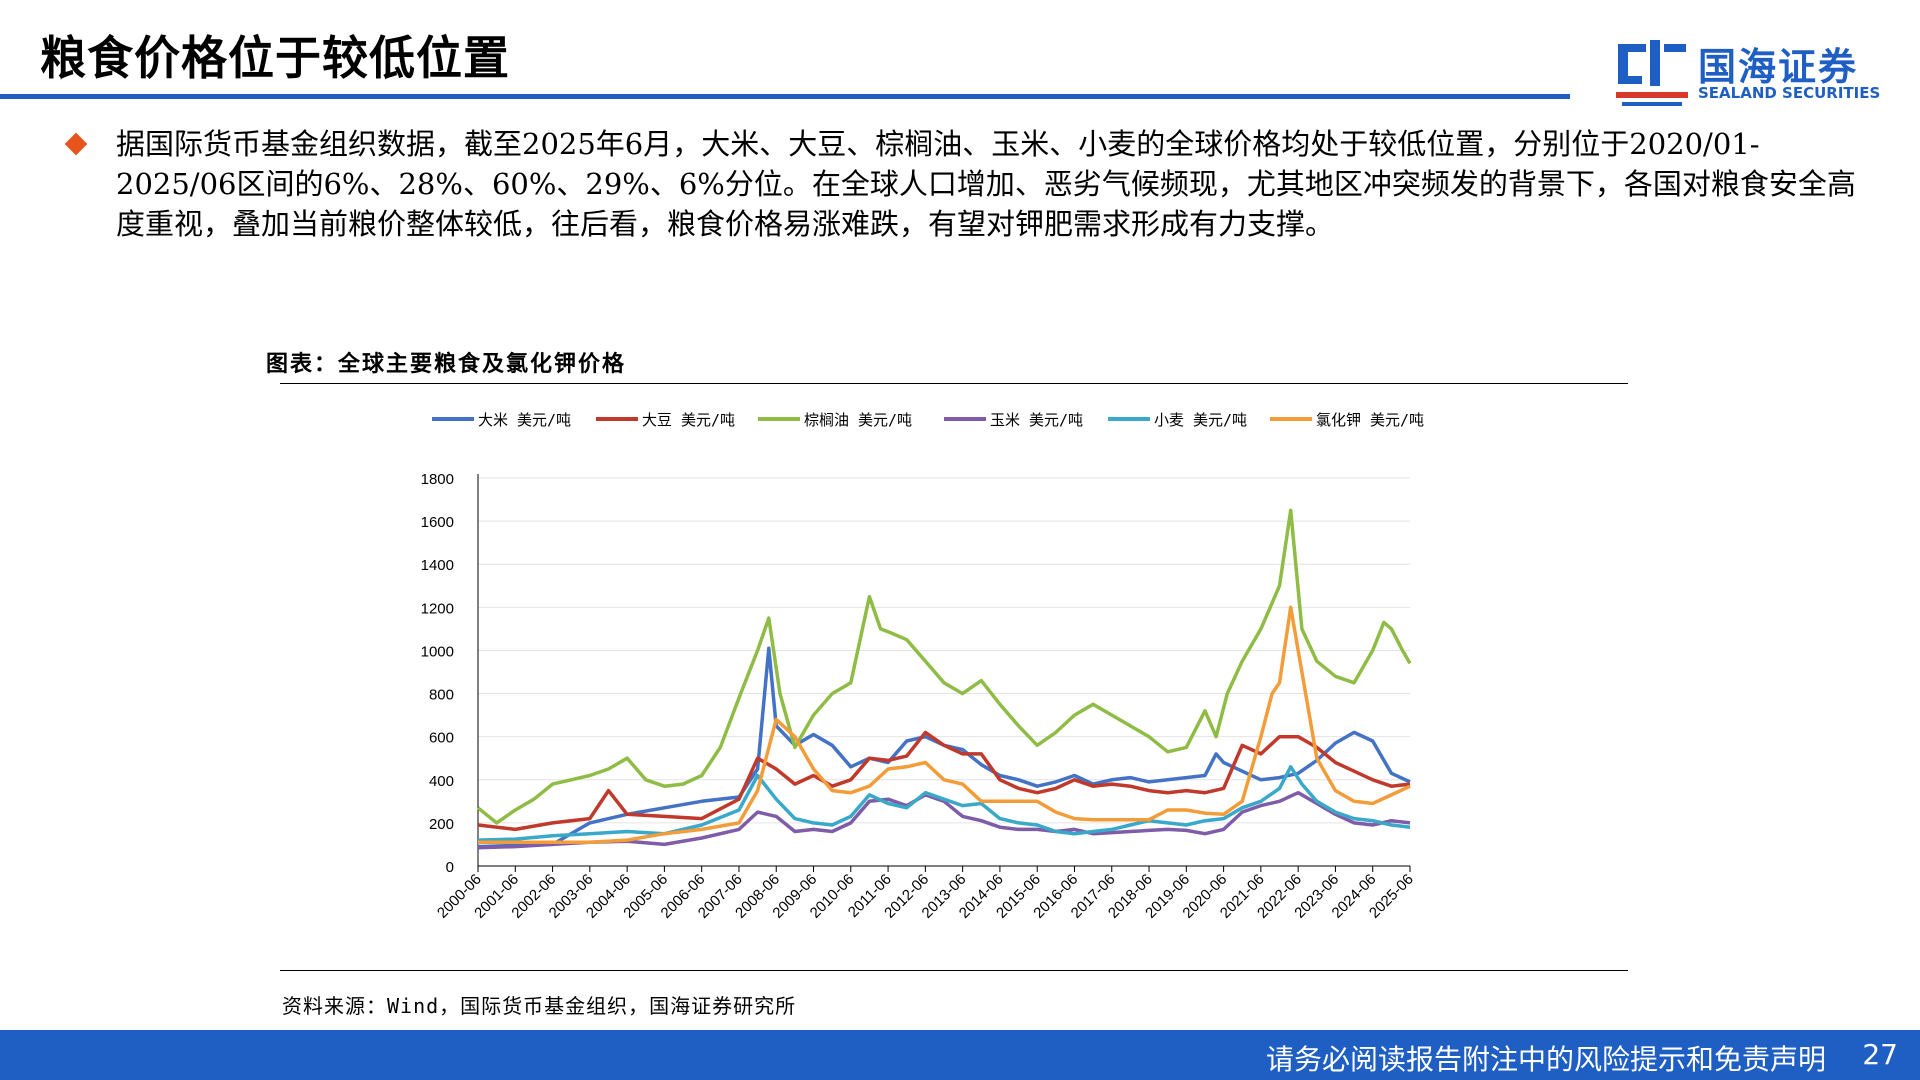 The height and width of the screenshot is (1080, 1920). What do you see at coordinates (1652, 73) in the screenshot?
I see `logo-mark-icon` at bounding box center [1652, 73].